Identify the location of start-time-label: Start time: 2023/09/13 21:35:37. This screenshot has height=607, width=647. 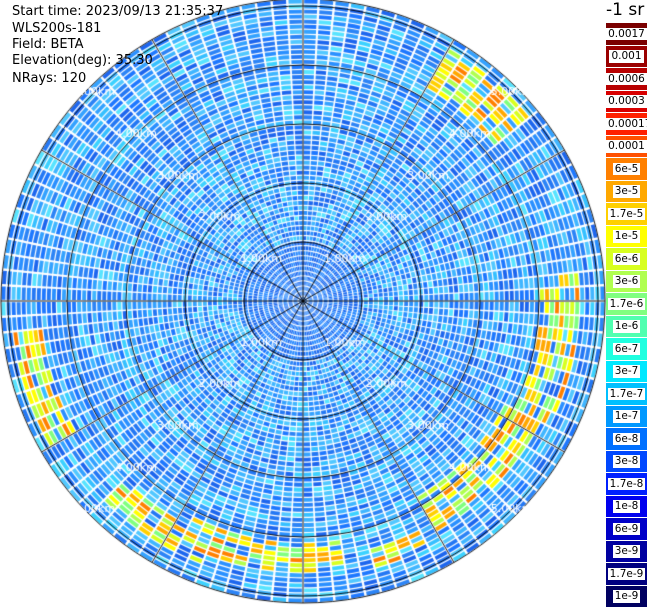
(118, 11).